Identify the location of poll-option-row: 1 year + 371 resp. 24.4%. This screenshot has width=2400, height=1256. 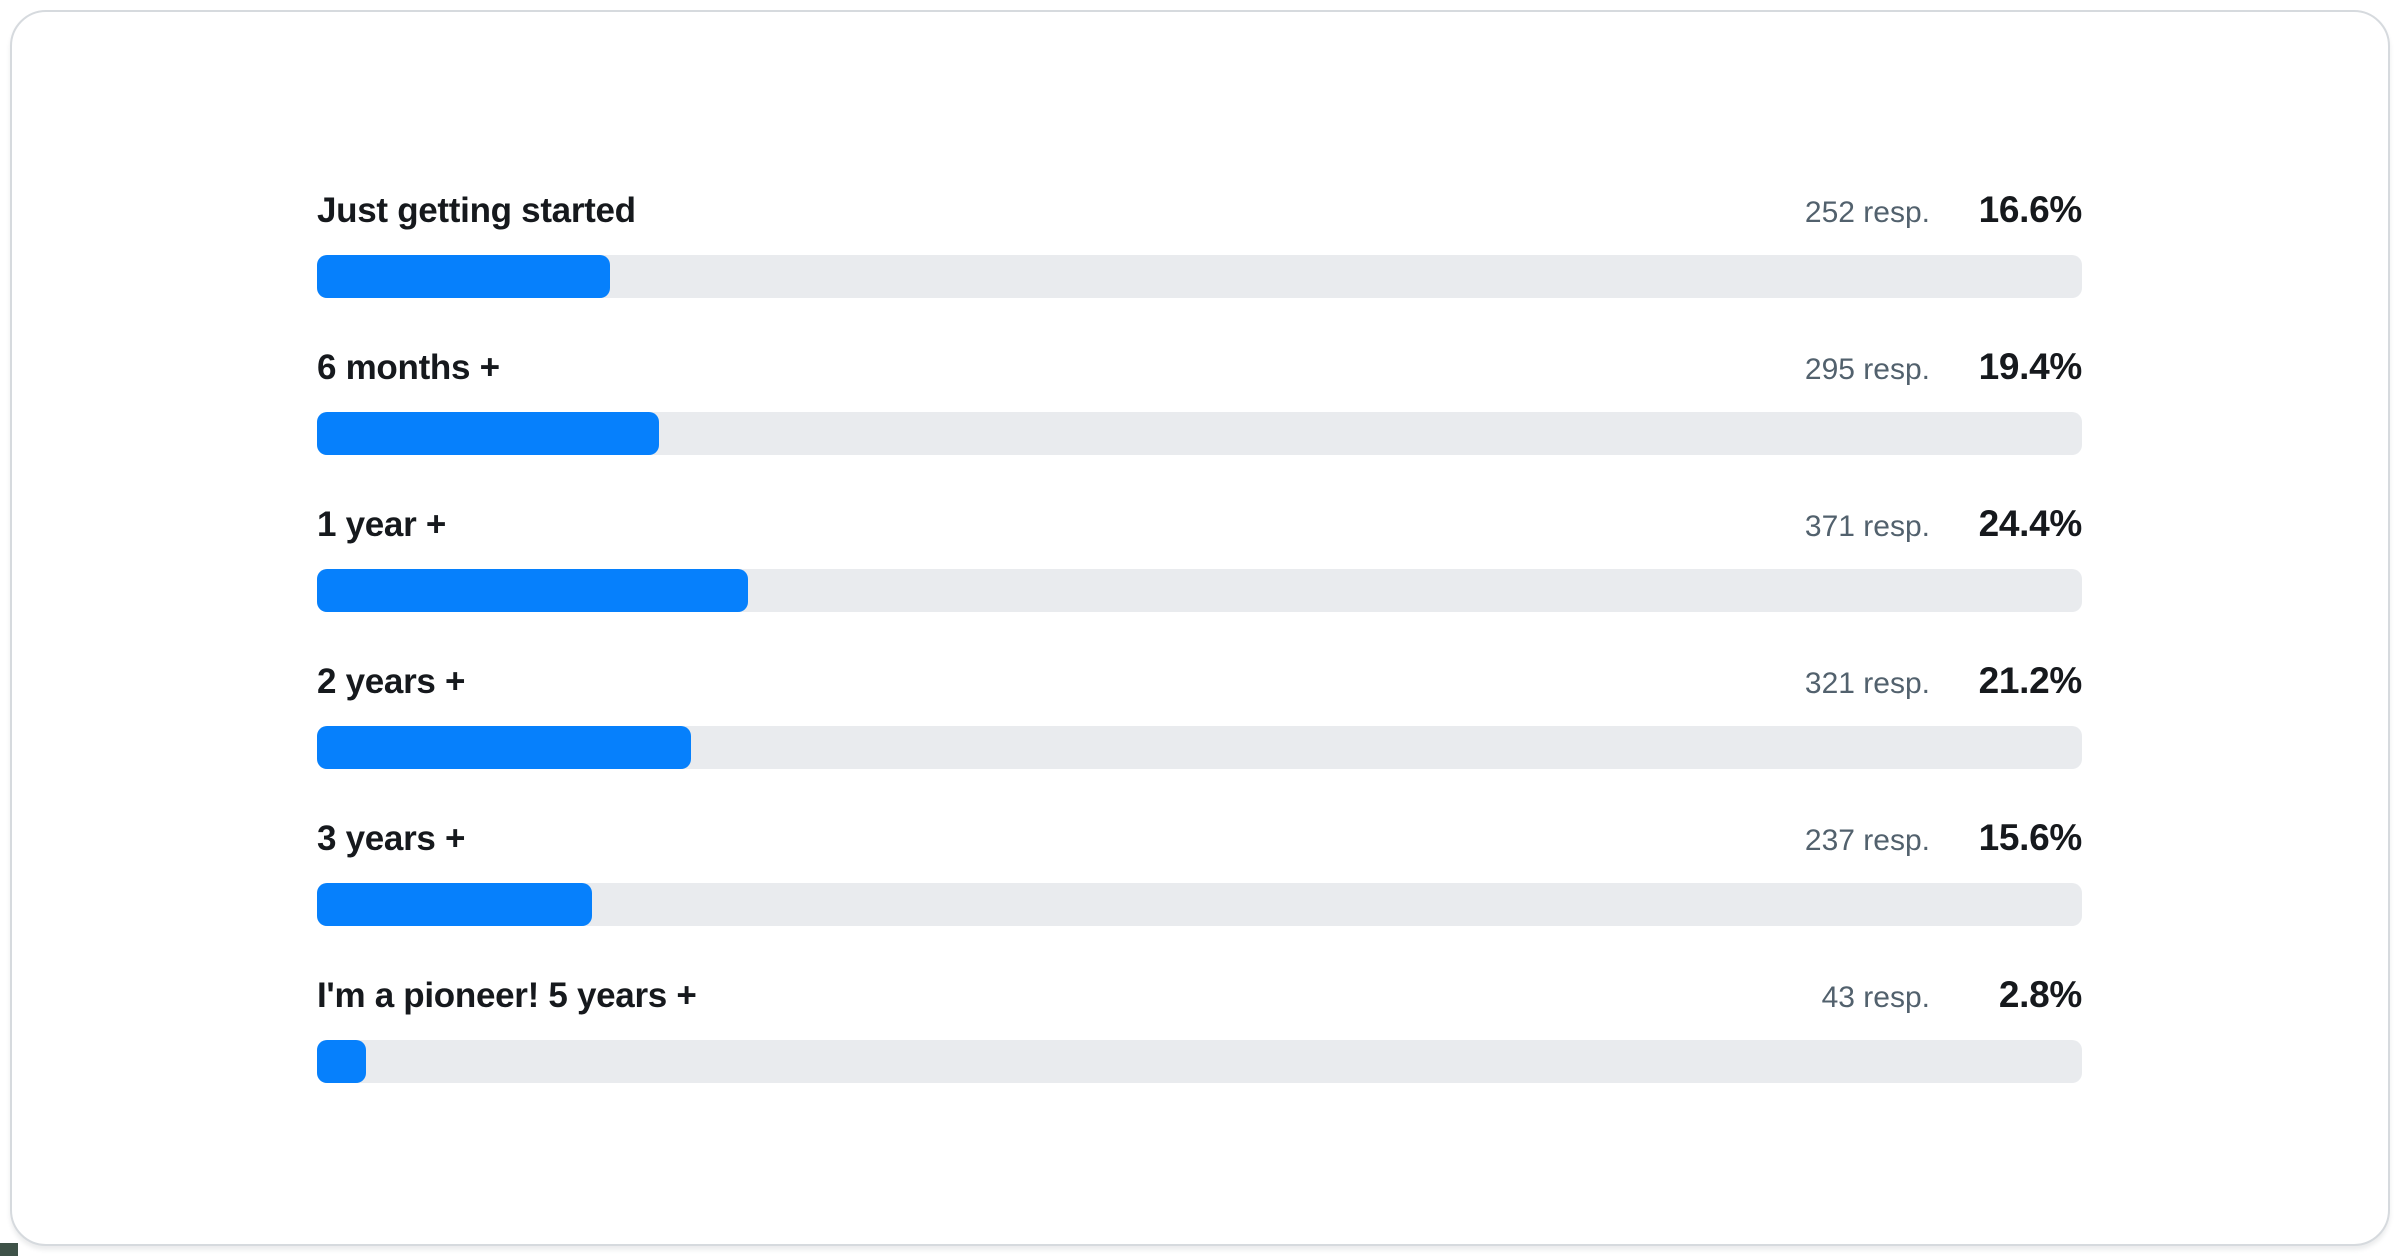
(1199, 557).